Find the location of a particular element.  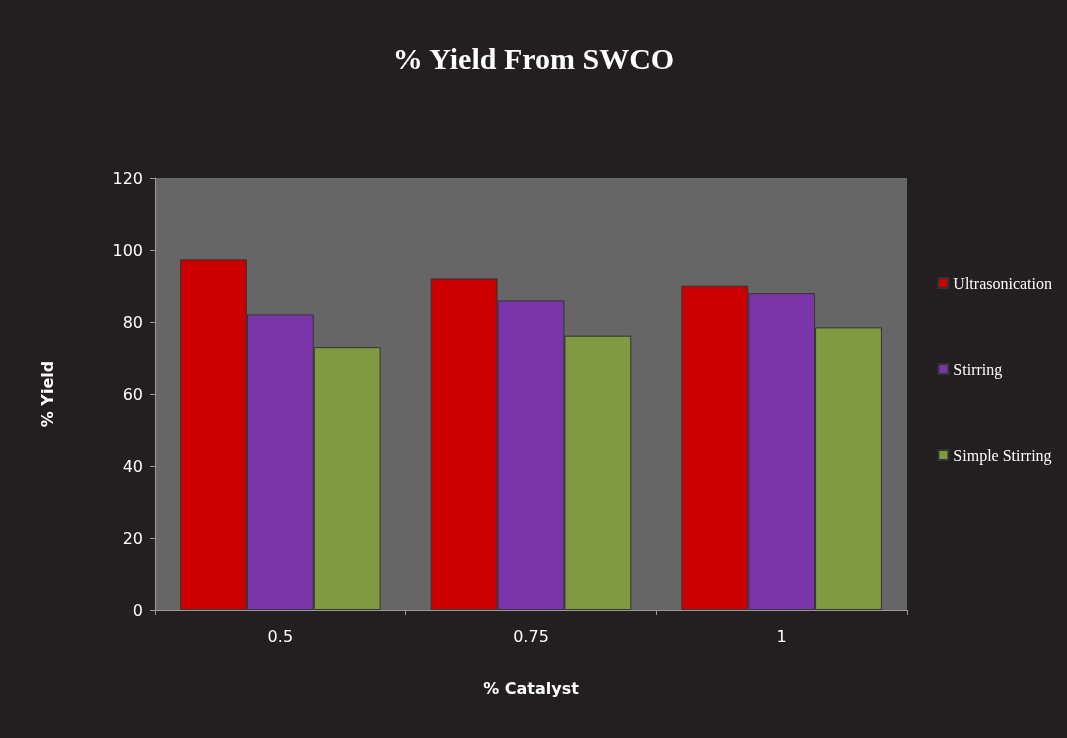

x-axis-title: % Catalyst is located at coordinates (531, 688).